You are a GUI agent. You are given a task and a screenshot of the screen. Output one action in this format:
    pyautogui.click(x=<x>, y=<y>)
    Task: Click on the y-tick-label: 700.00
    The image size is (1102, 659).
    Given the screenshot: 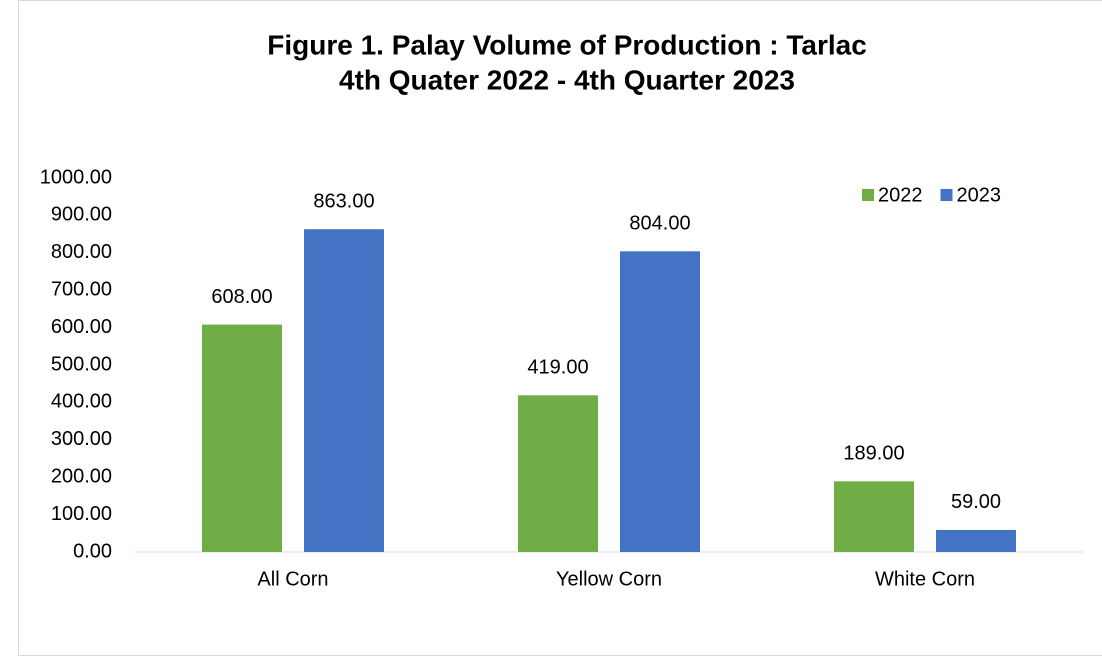 What is the action you would take?
    pyautogui.click(x=81, y=289)
    